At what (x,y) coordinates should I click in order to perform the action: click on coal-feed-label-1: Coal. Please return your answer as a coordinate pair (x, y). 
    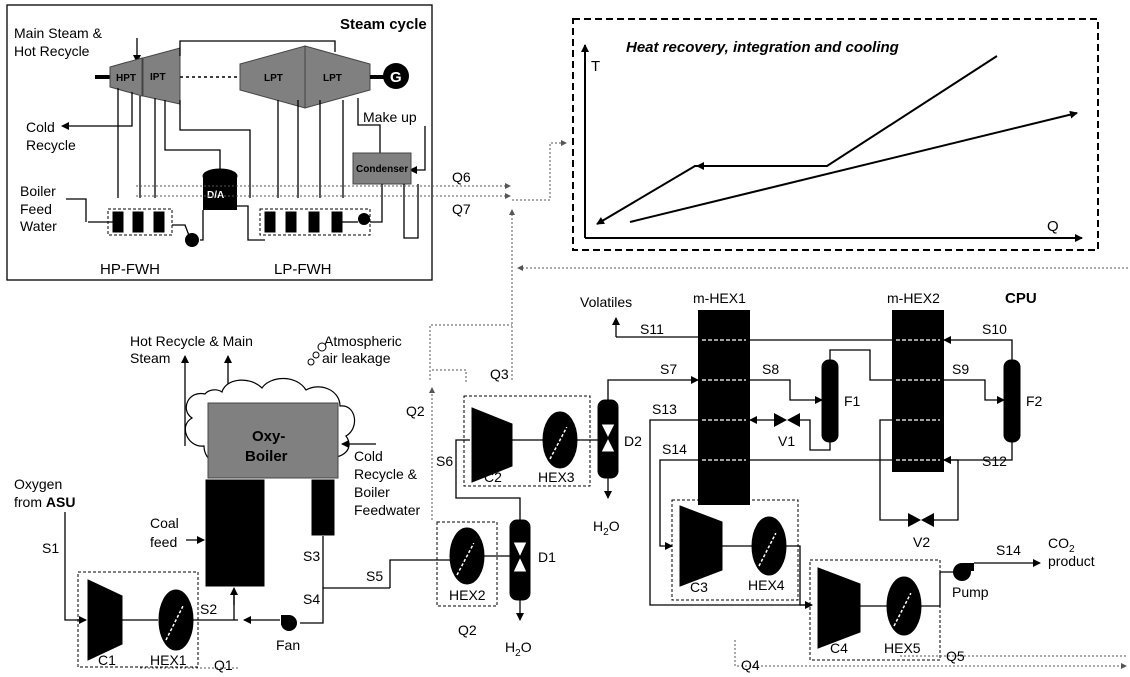
    Looking at the image, I should click on (164, 523).